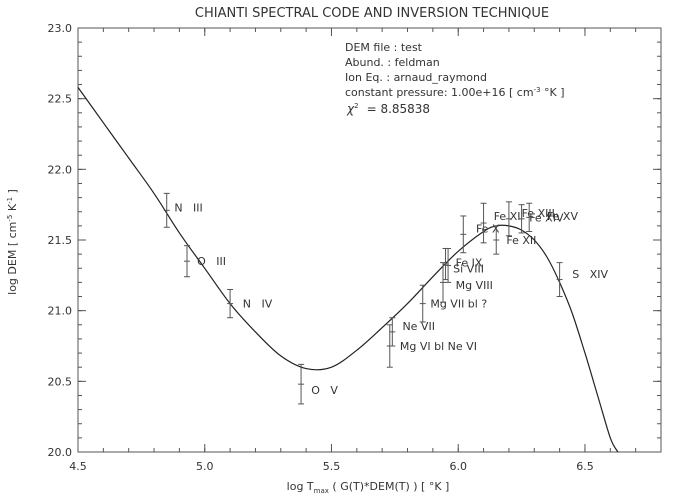  I want to click on data-point: N III, so click(183, 210).